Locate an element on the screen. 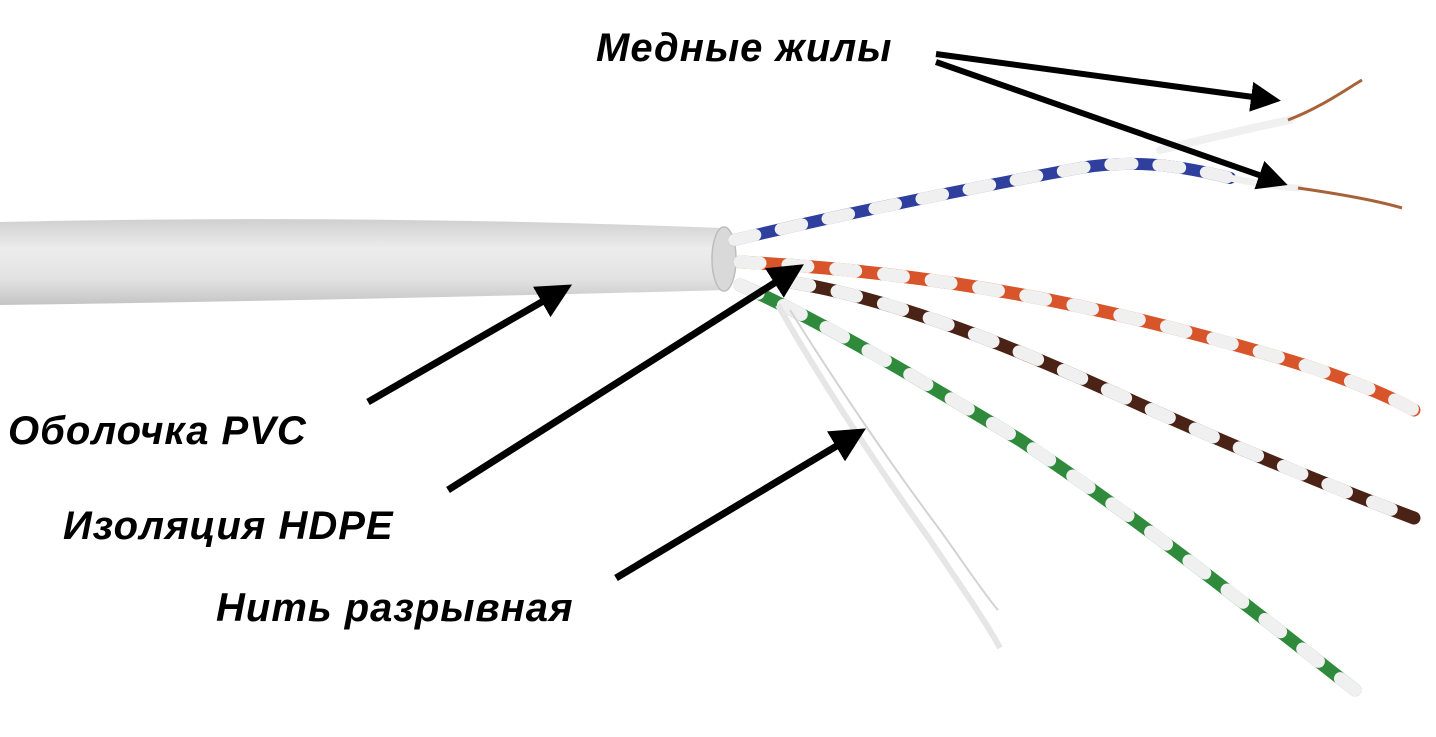  arrow-pvc-sheath is located at coordinates (469, 345).